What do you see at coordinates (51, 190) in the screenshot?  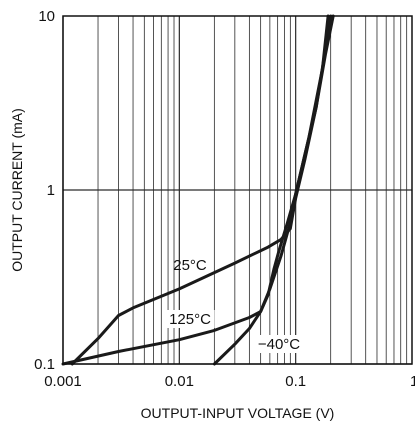 I see `y-tick-label: 1` at bounding box center [51, 190].